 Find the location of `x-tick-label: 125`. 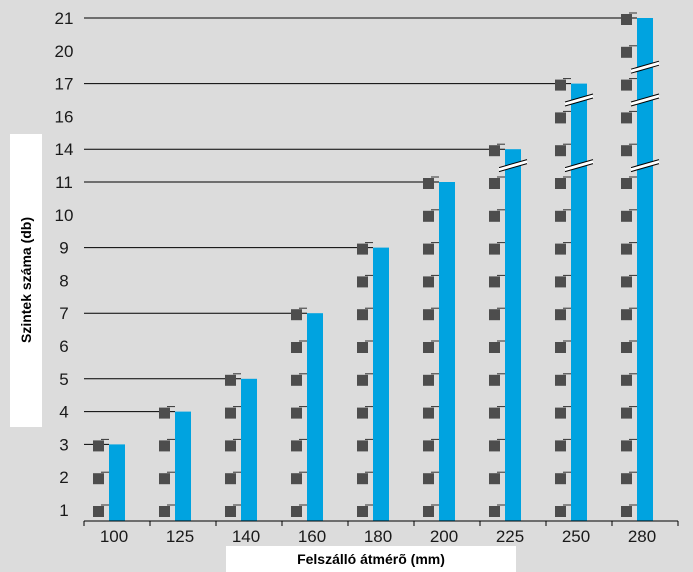

x-tick-label: 125 is located at coordinates (180, 536).